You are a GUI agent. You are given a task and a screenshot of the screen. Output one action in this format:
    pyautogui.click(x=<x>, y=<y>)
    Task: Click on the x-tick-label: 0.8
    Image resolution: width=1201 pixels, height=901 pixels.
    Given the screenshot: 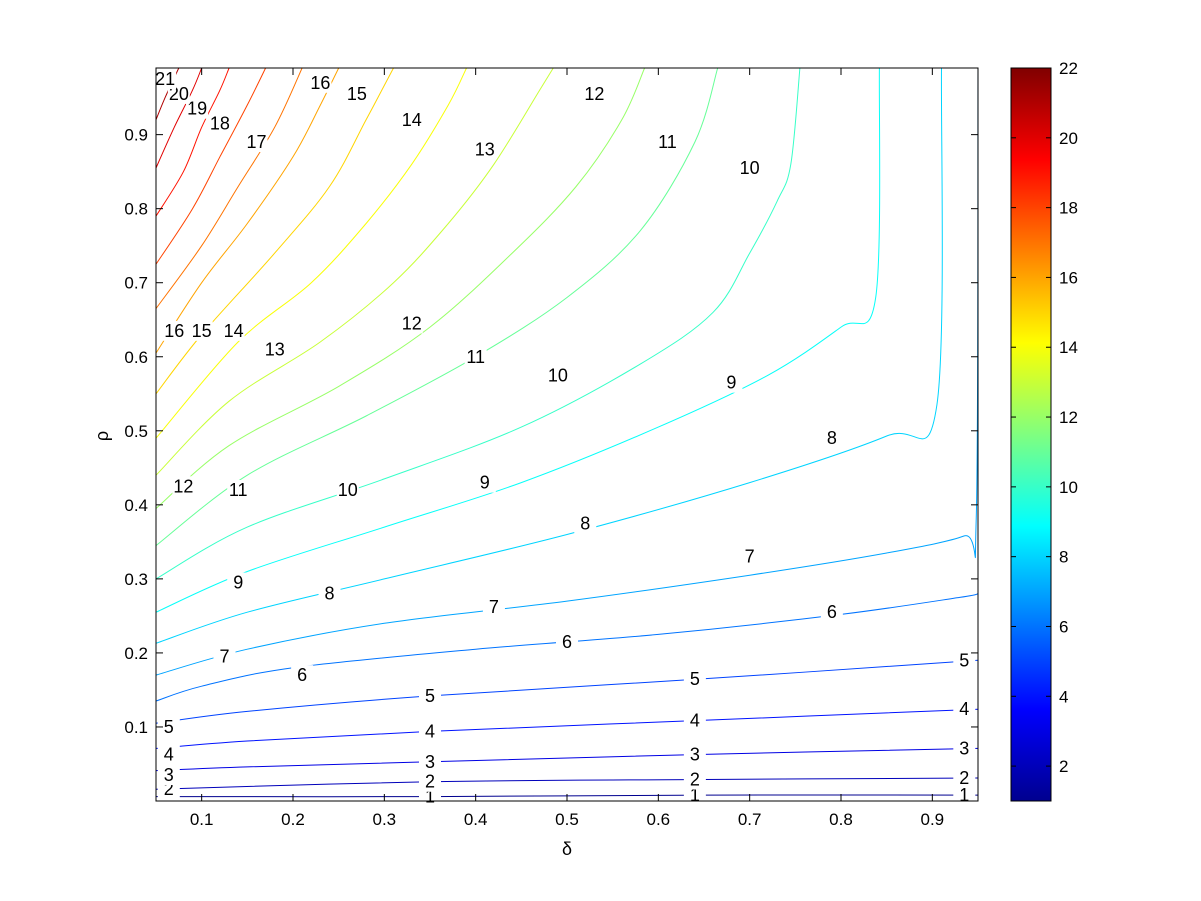 What is the action you would take?
    pyautogui.click(x=841, y=819)
    